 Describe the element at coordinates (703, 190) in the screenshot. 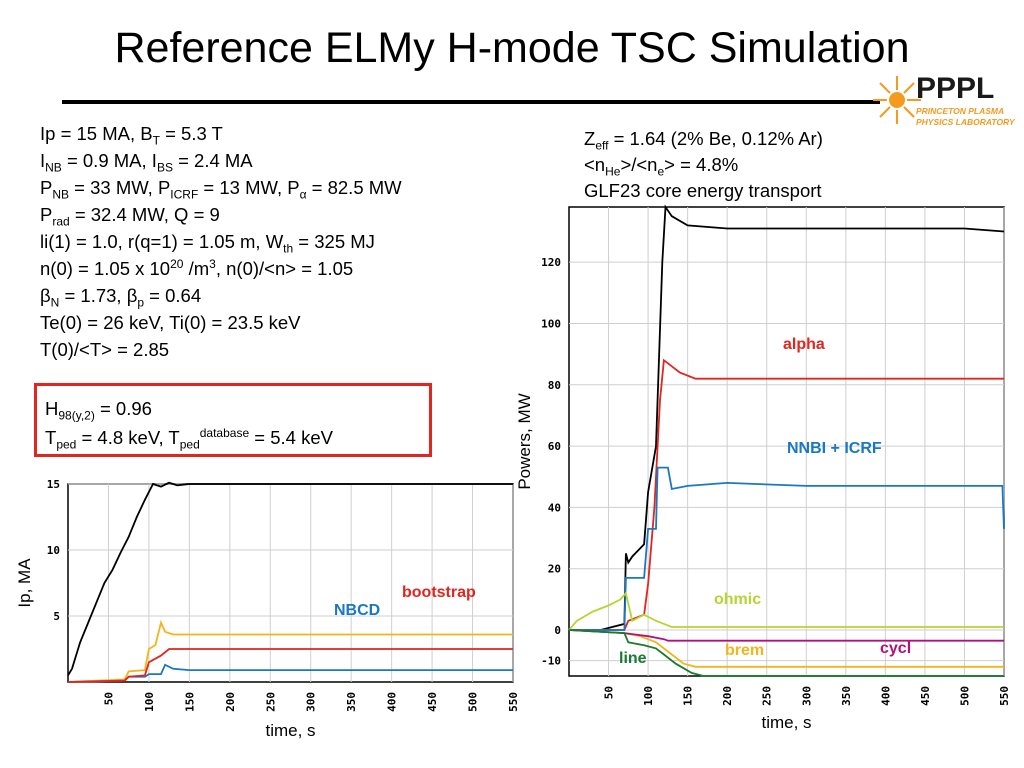

I see `param-transport: GLF23 core energy transport` at that location.